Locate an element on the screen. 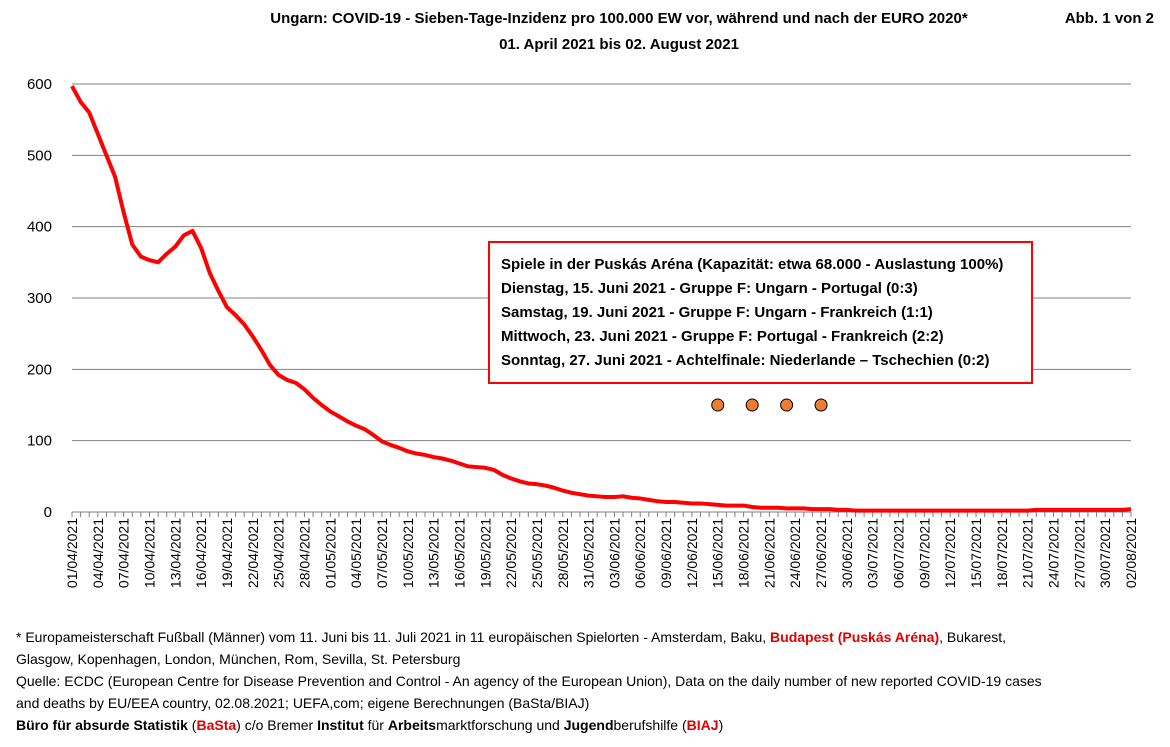  credit-part: BaSta is located at coordinates (216, 725).